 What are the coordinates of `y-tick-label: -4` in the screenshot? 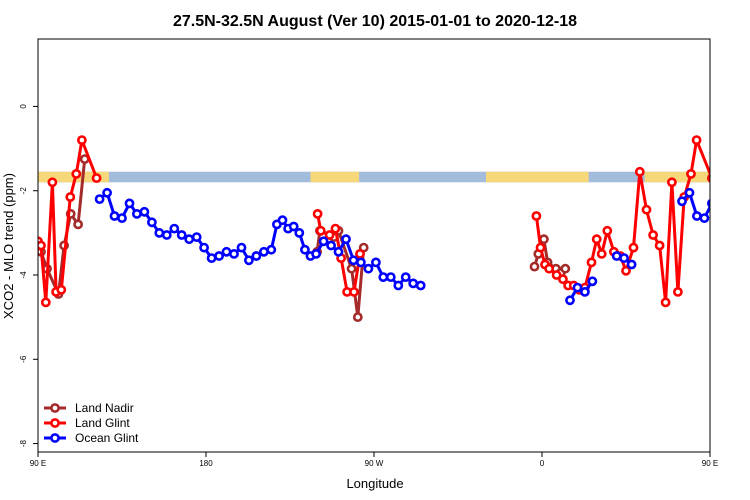 It's located at (23, 275).